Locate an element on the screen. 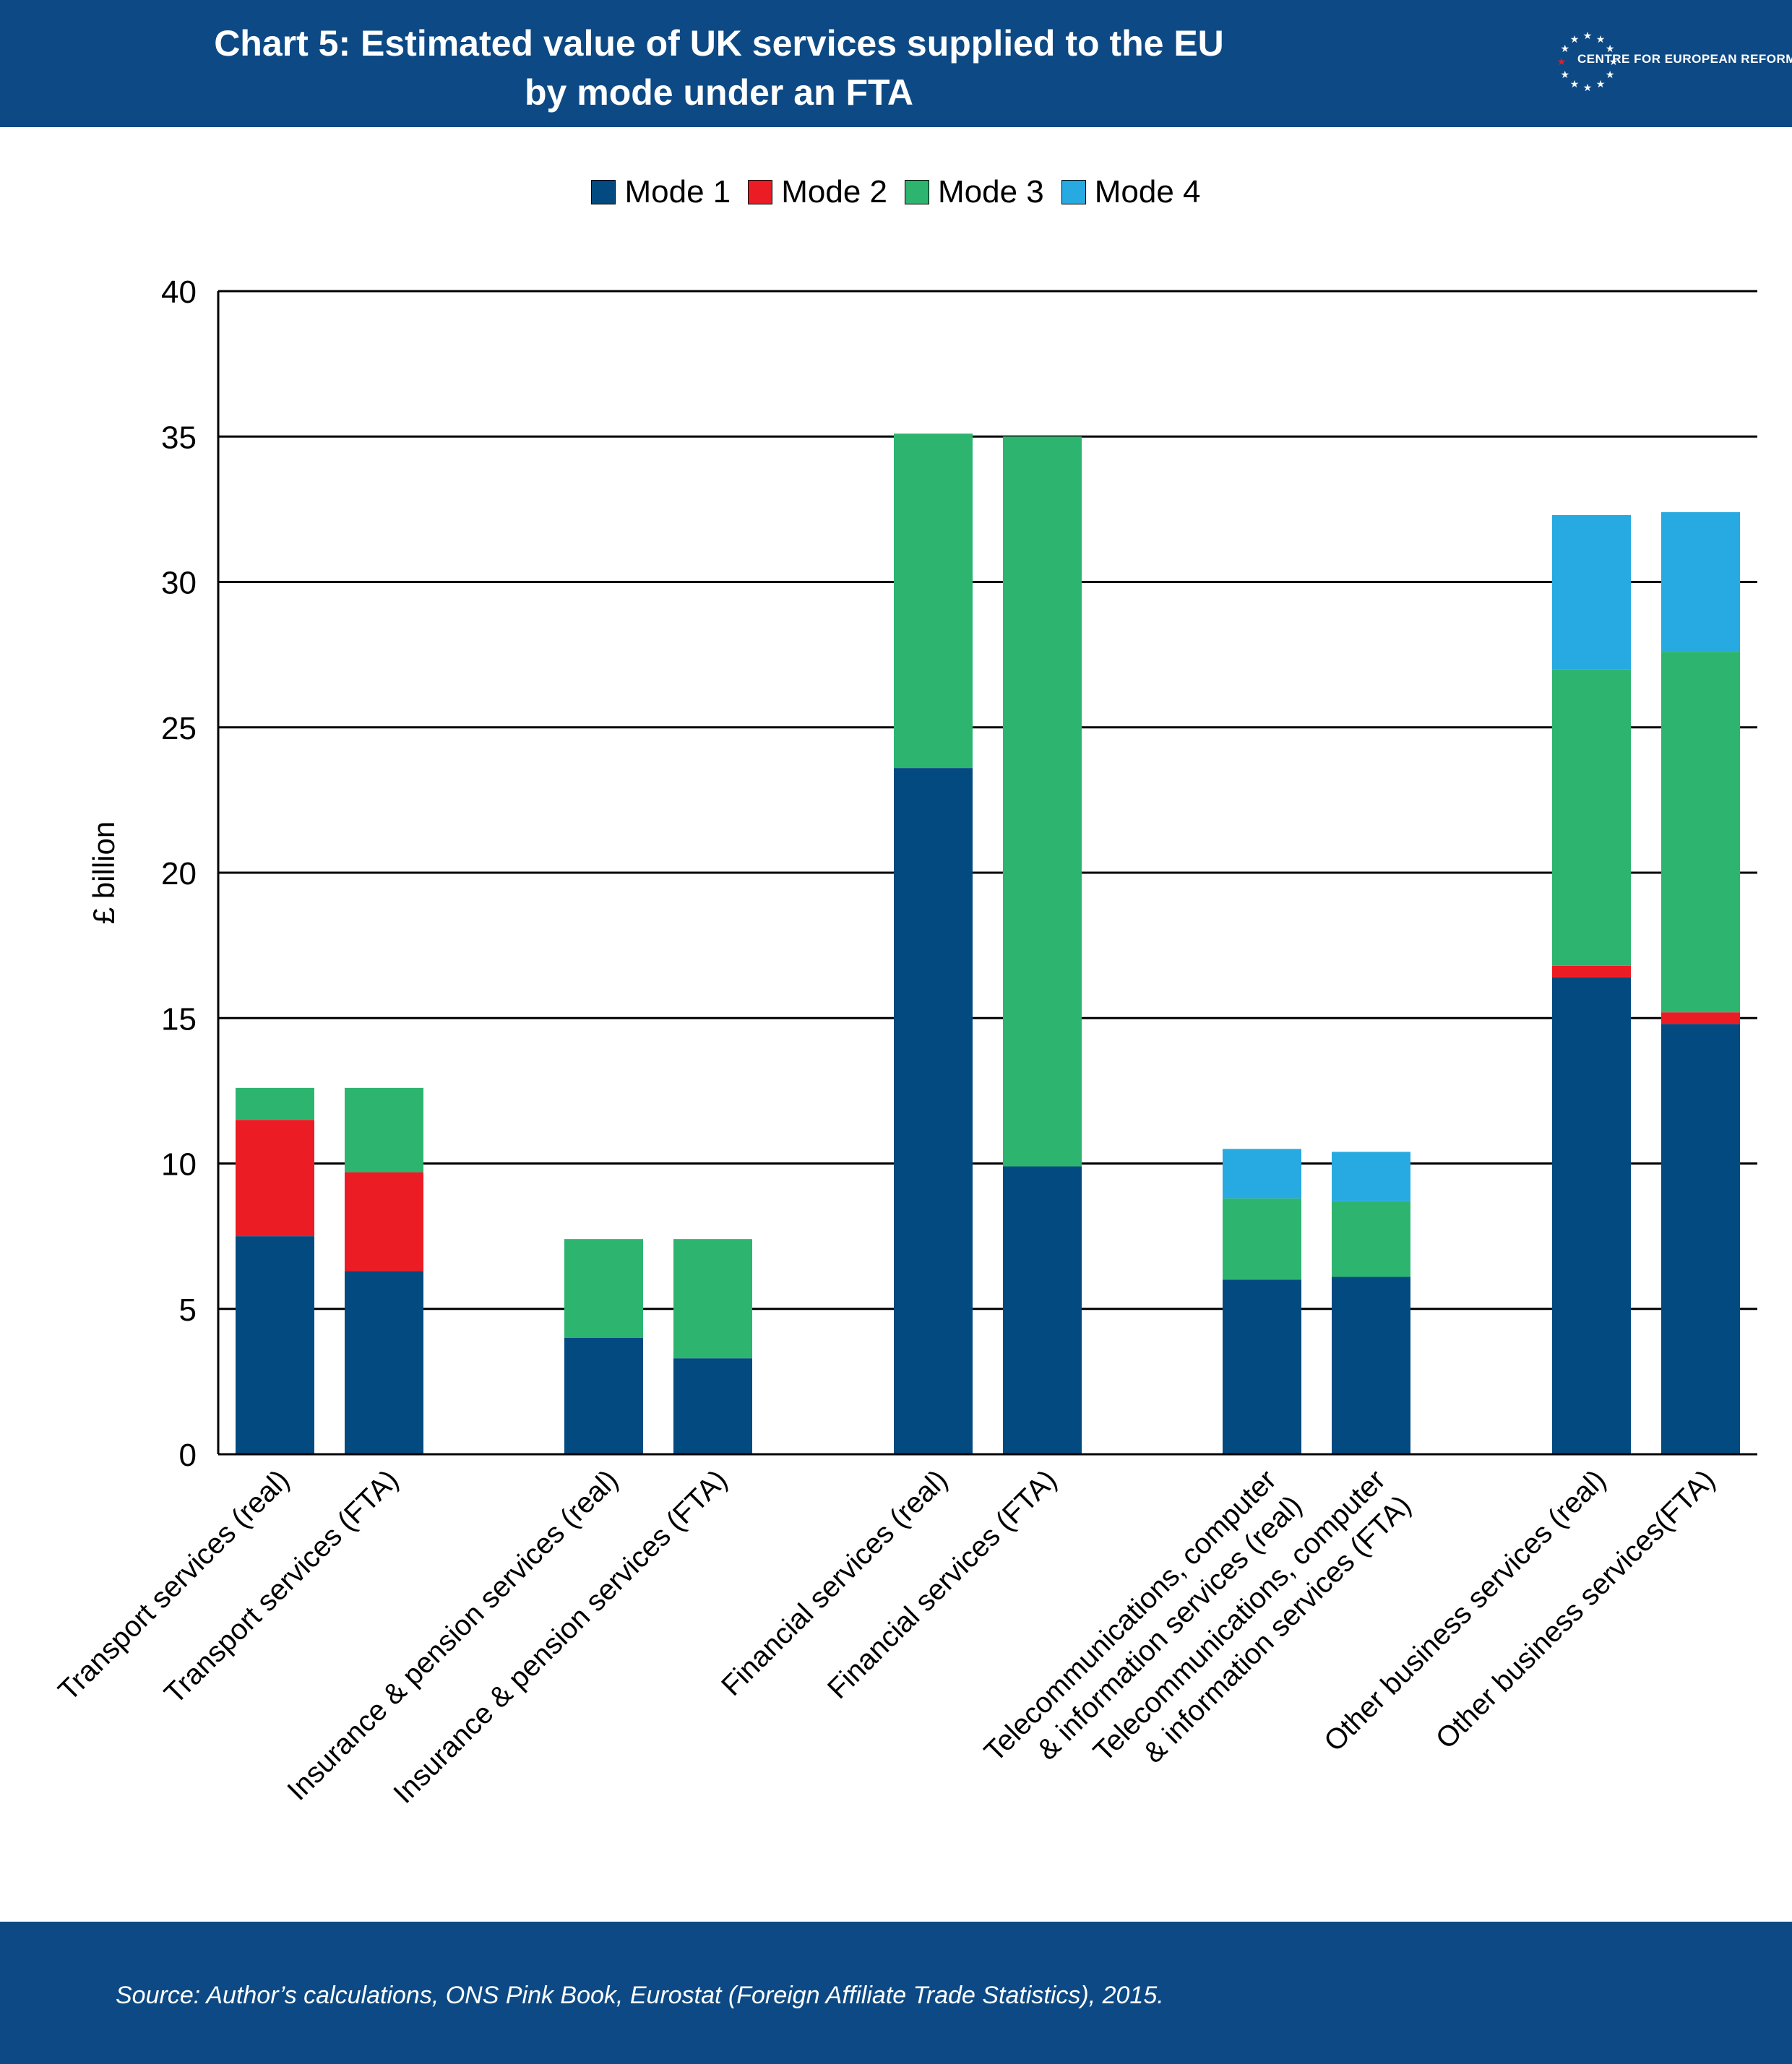 This screenshot has height=2064, width=1792. chart-footer is located at coordinates (896, 1993).